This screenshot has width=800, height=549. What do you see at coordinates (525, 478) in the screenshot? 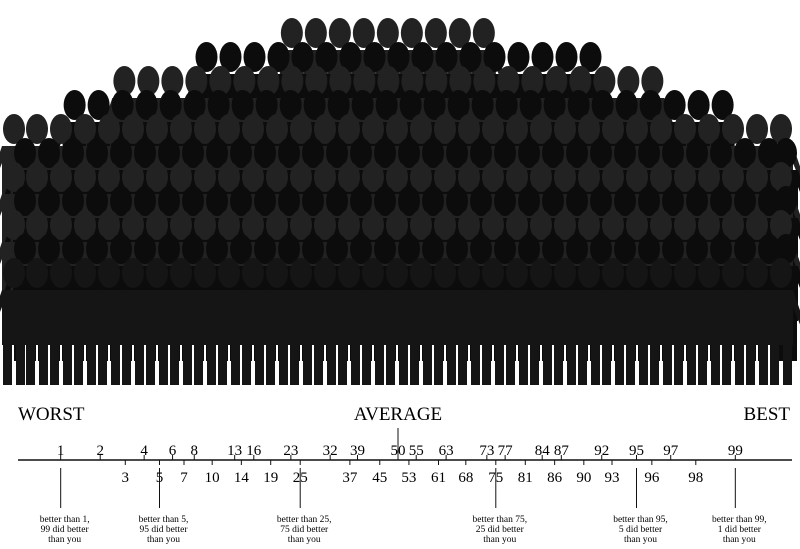
I see `tick-label: 81` at bounding box center [525, 478].